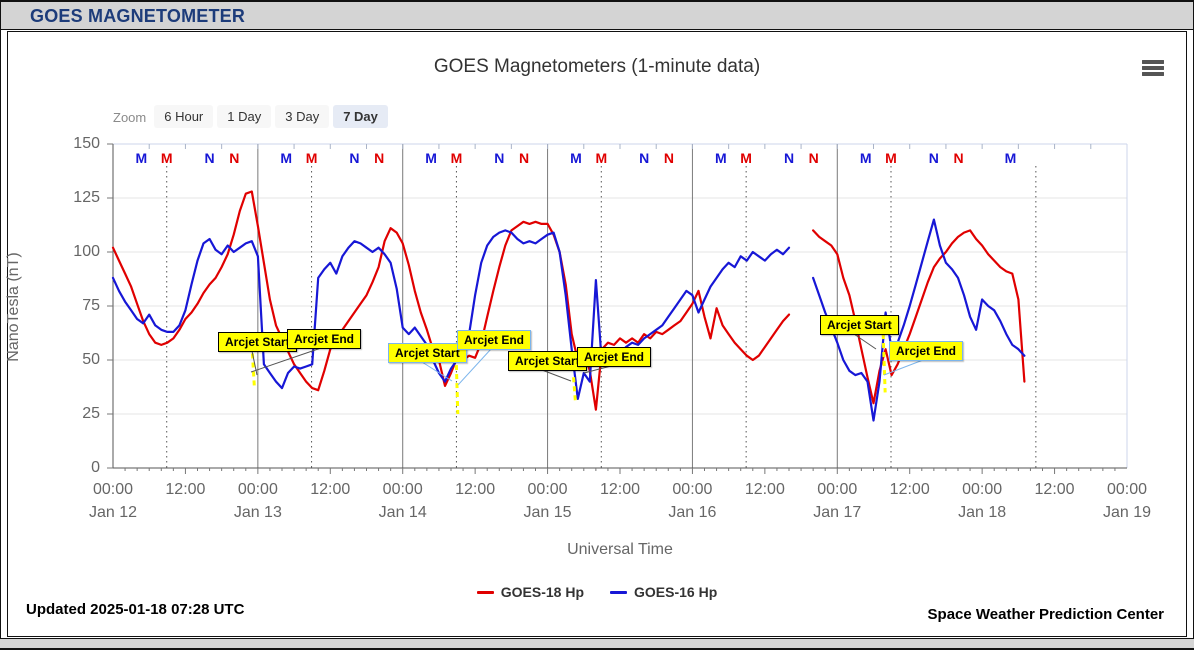 This screenshot has width=1194, height=650. What do you see at coordinates (837, 512) in the screenshot?
I see `x-tick-label-date: Jan 17` at bounding box center [837, 512].